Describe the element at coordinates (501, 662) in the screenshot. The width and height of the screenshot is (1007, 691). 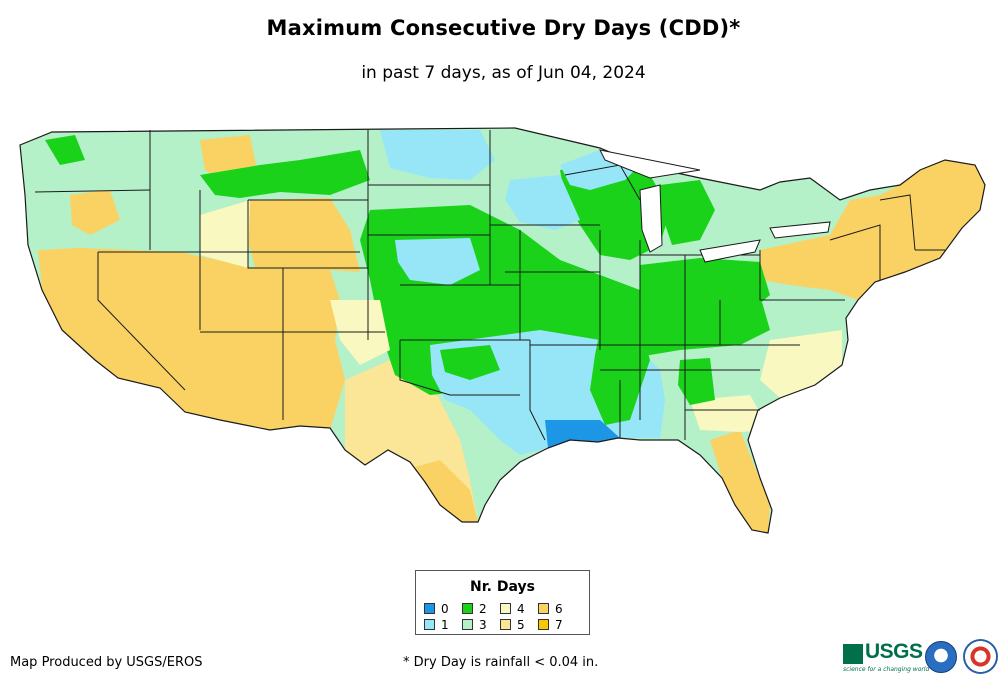
I see `dry-day-footnote: * Dry Day is rainfall < 0.04 in.` at that location.